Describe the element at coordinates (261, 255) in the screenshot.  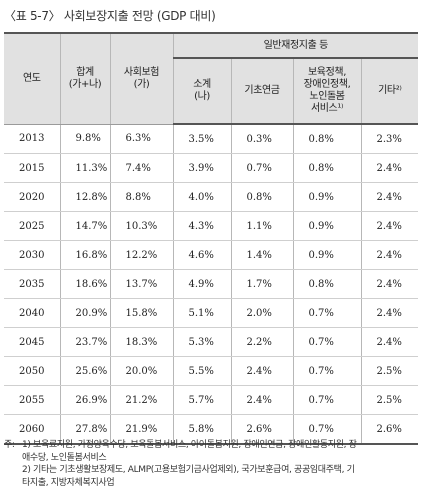
I see `cell-basic-pension: 1.4%` at that location.